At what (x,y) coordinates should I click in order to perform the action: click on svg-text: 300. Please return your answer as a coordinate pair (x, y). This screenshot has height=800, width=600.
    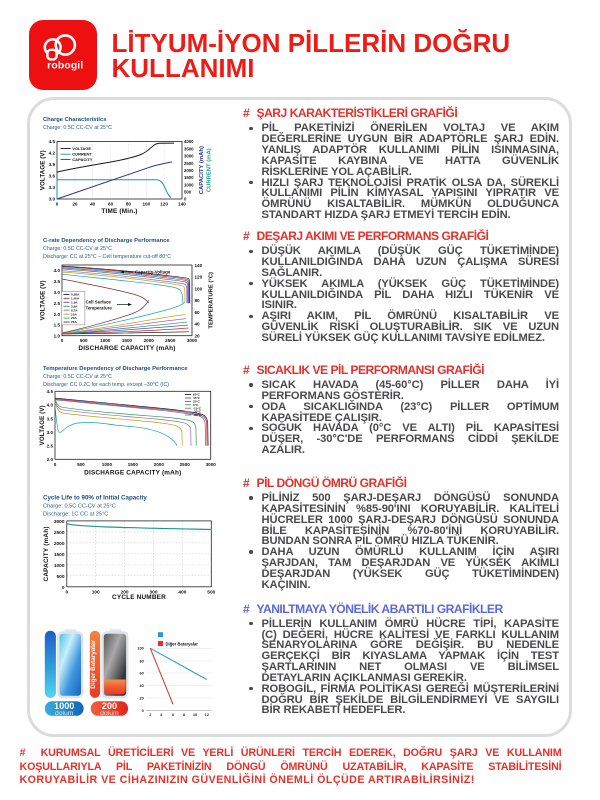
    Looking at the image, I should click on (153, 592).